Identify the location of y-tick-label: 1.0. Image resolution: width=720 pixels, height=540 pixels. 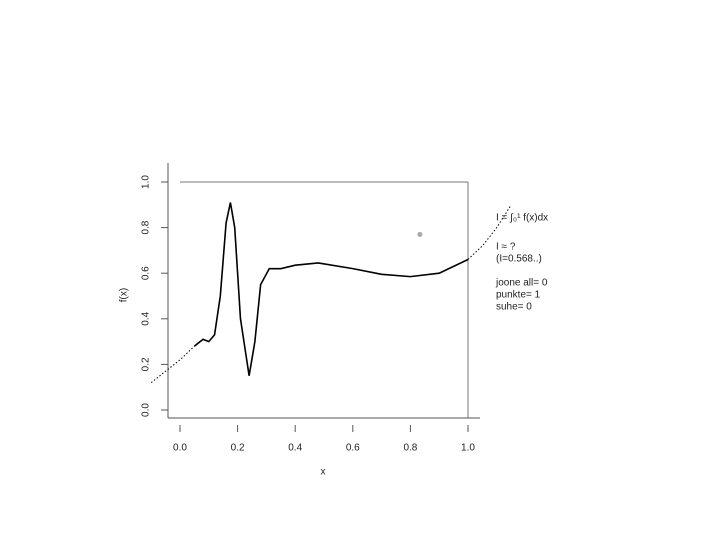
(146, 182).